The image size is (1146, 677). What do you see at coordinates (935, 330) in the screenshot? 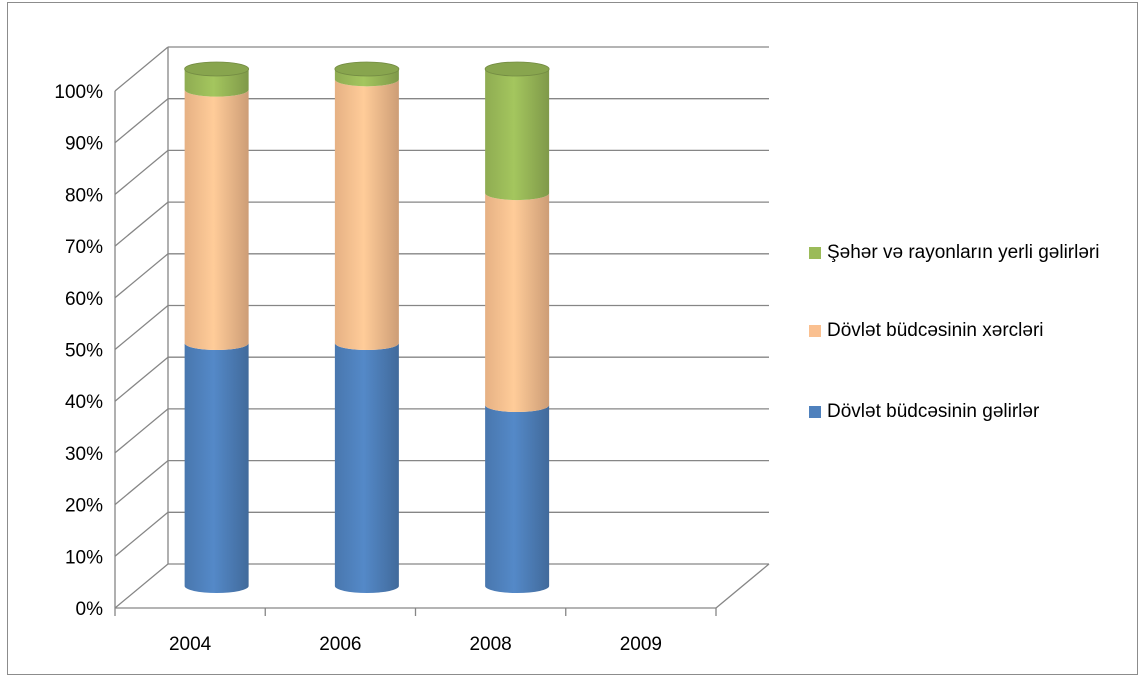
I see `legend-label-series-2: Dövlət büdcəsinin xərcləri` at bounding box center [935, 330].